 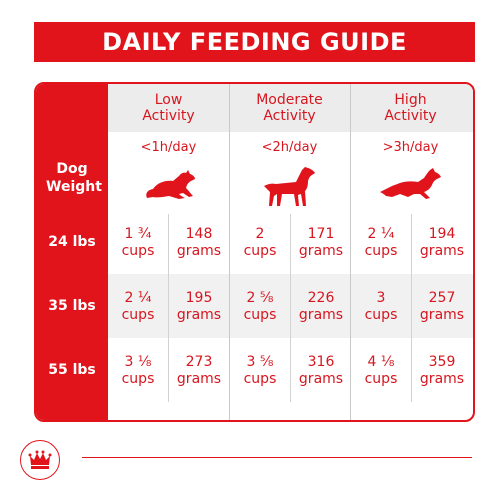 I want to click on grams-cell: 273 grams, so click(x=199, y=371).